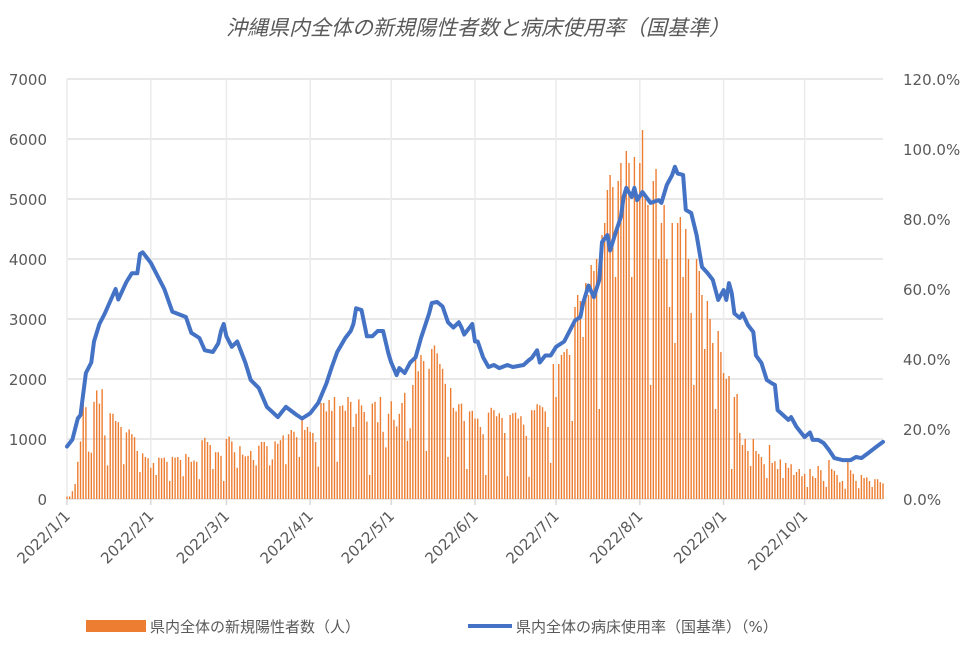  I want to click on y-right-tick-label: 0.0%, so click(922, 500).